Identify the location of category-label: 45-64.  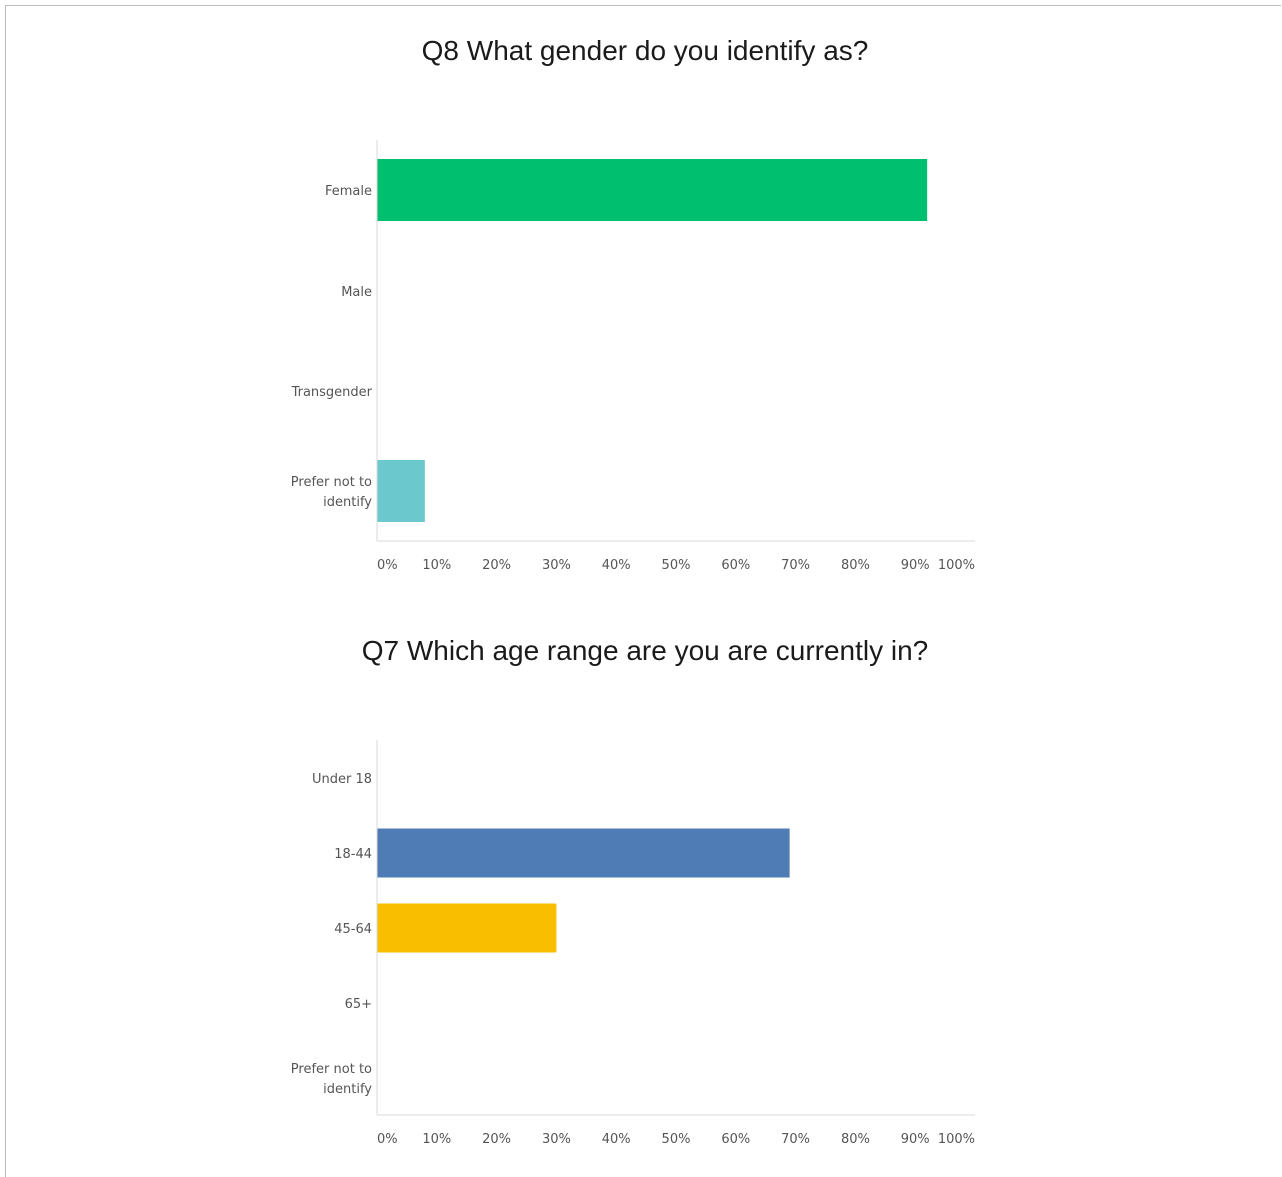
(353, 929).